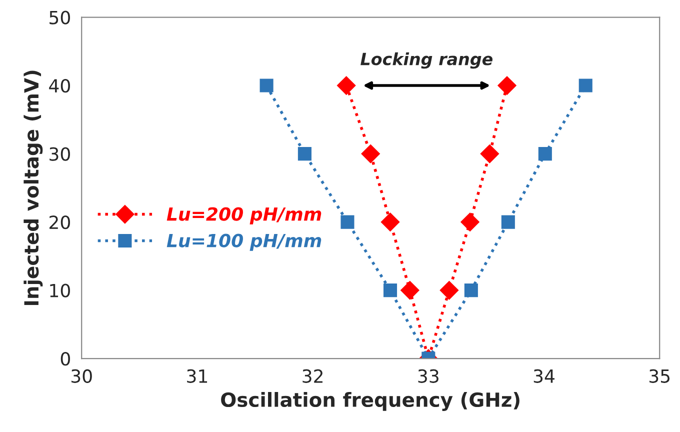  I want to click on y-tick-label: 0, so click(65, 359).